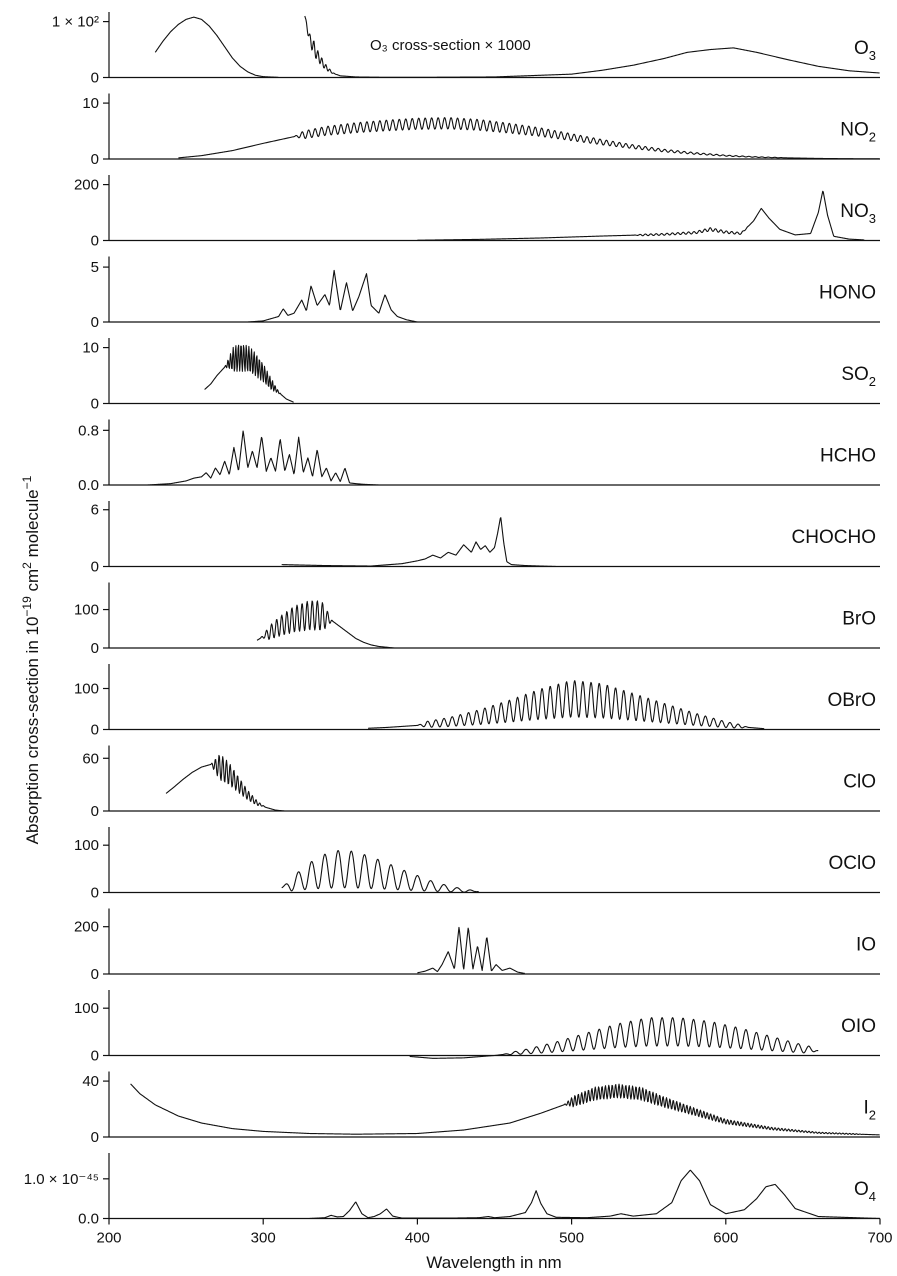  Describe the element at coordinates (61, 1179) in the screenshot. I see `y-tick-label: 1.0 × 10⁻⁴⁵` at that location.